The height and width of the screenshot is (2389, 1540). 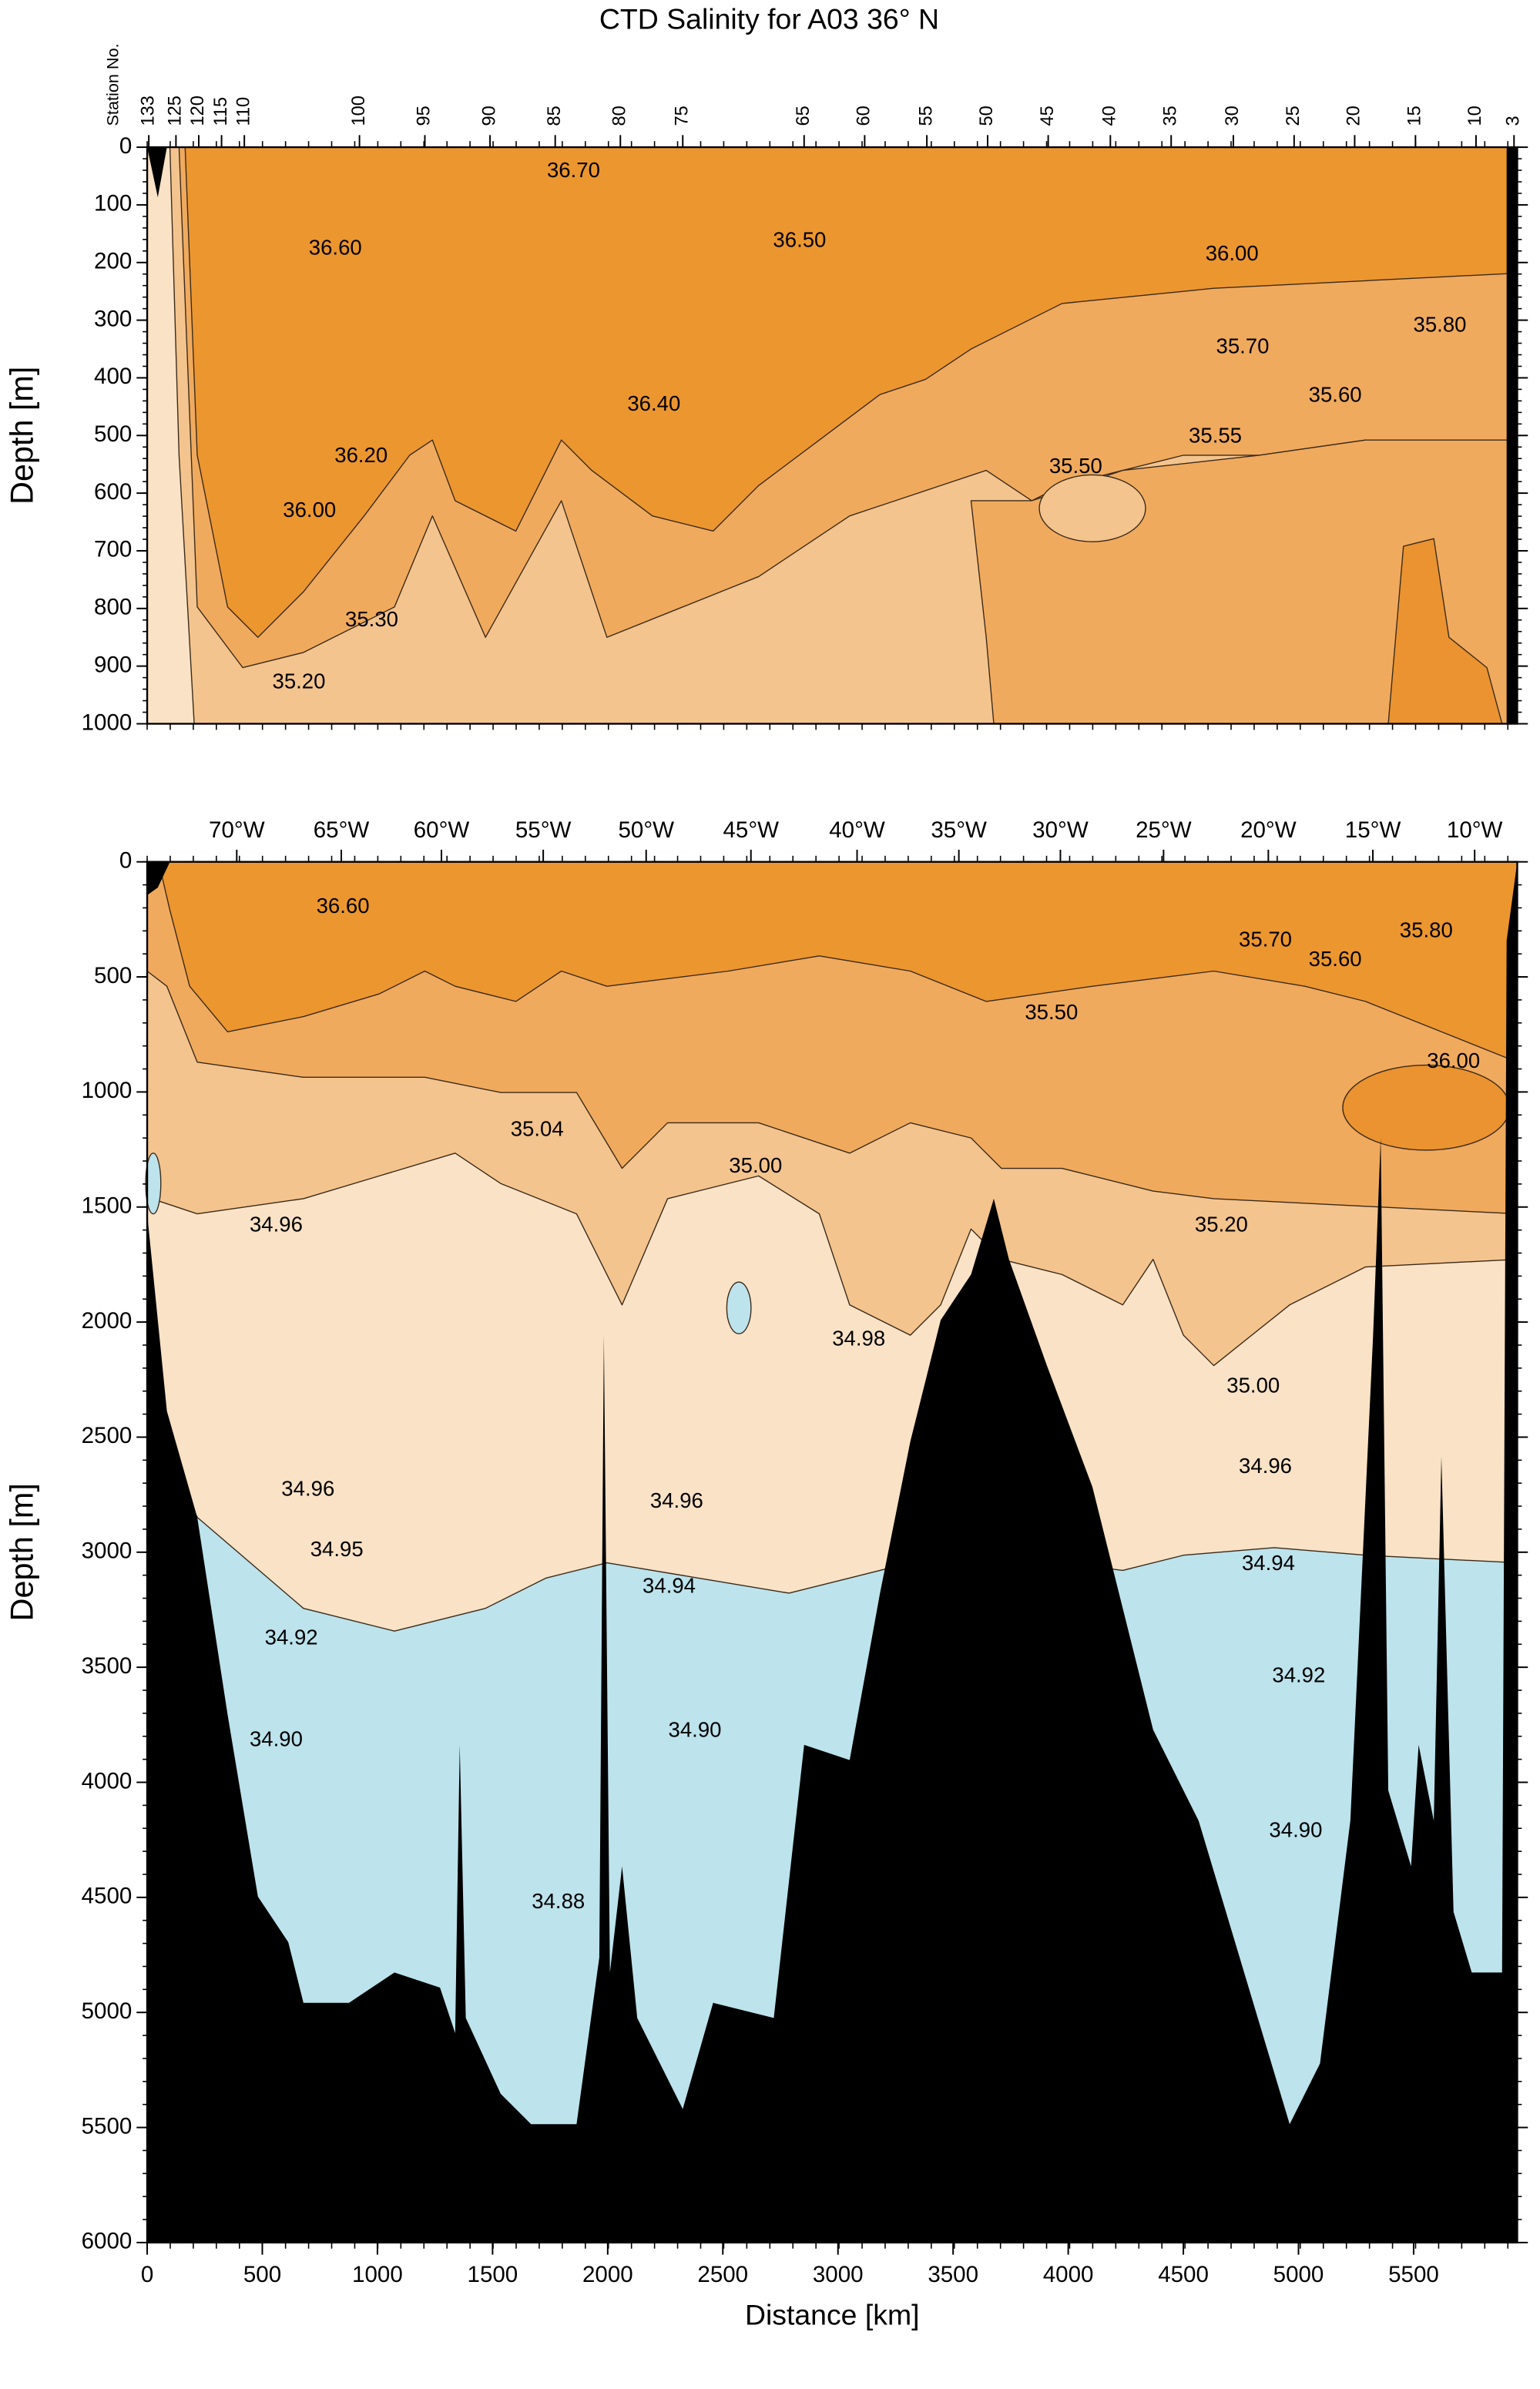 I want to click on contour-label: 36.20, so click(x=361, y=455).